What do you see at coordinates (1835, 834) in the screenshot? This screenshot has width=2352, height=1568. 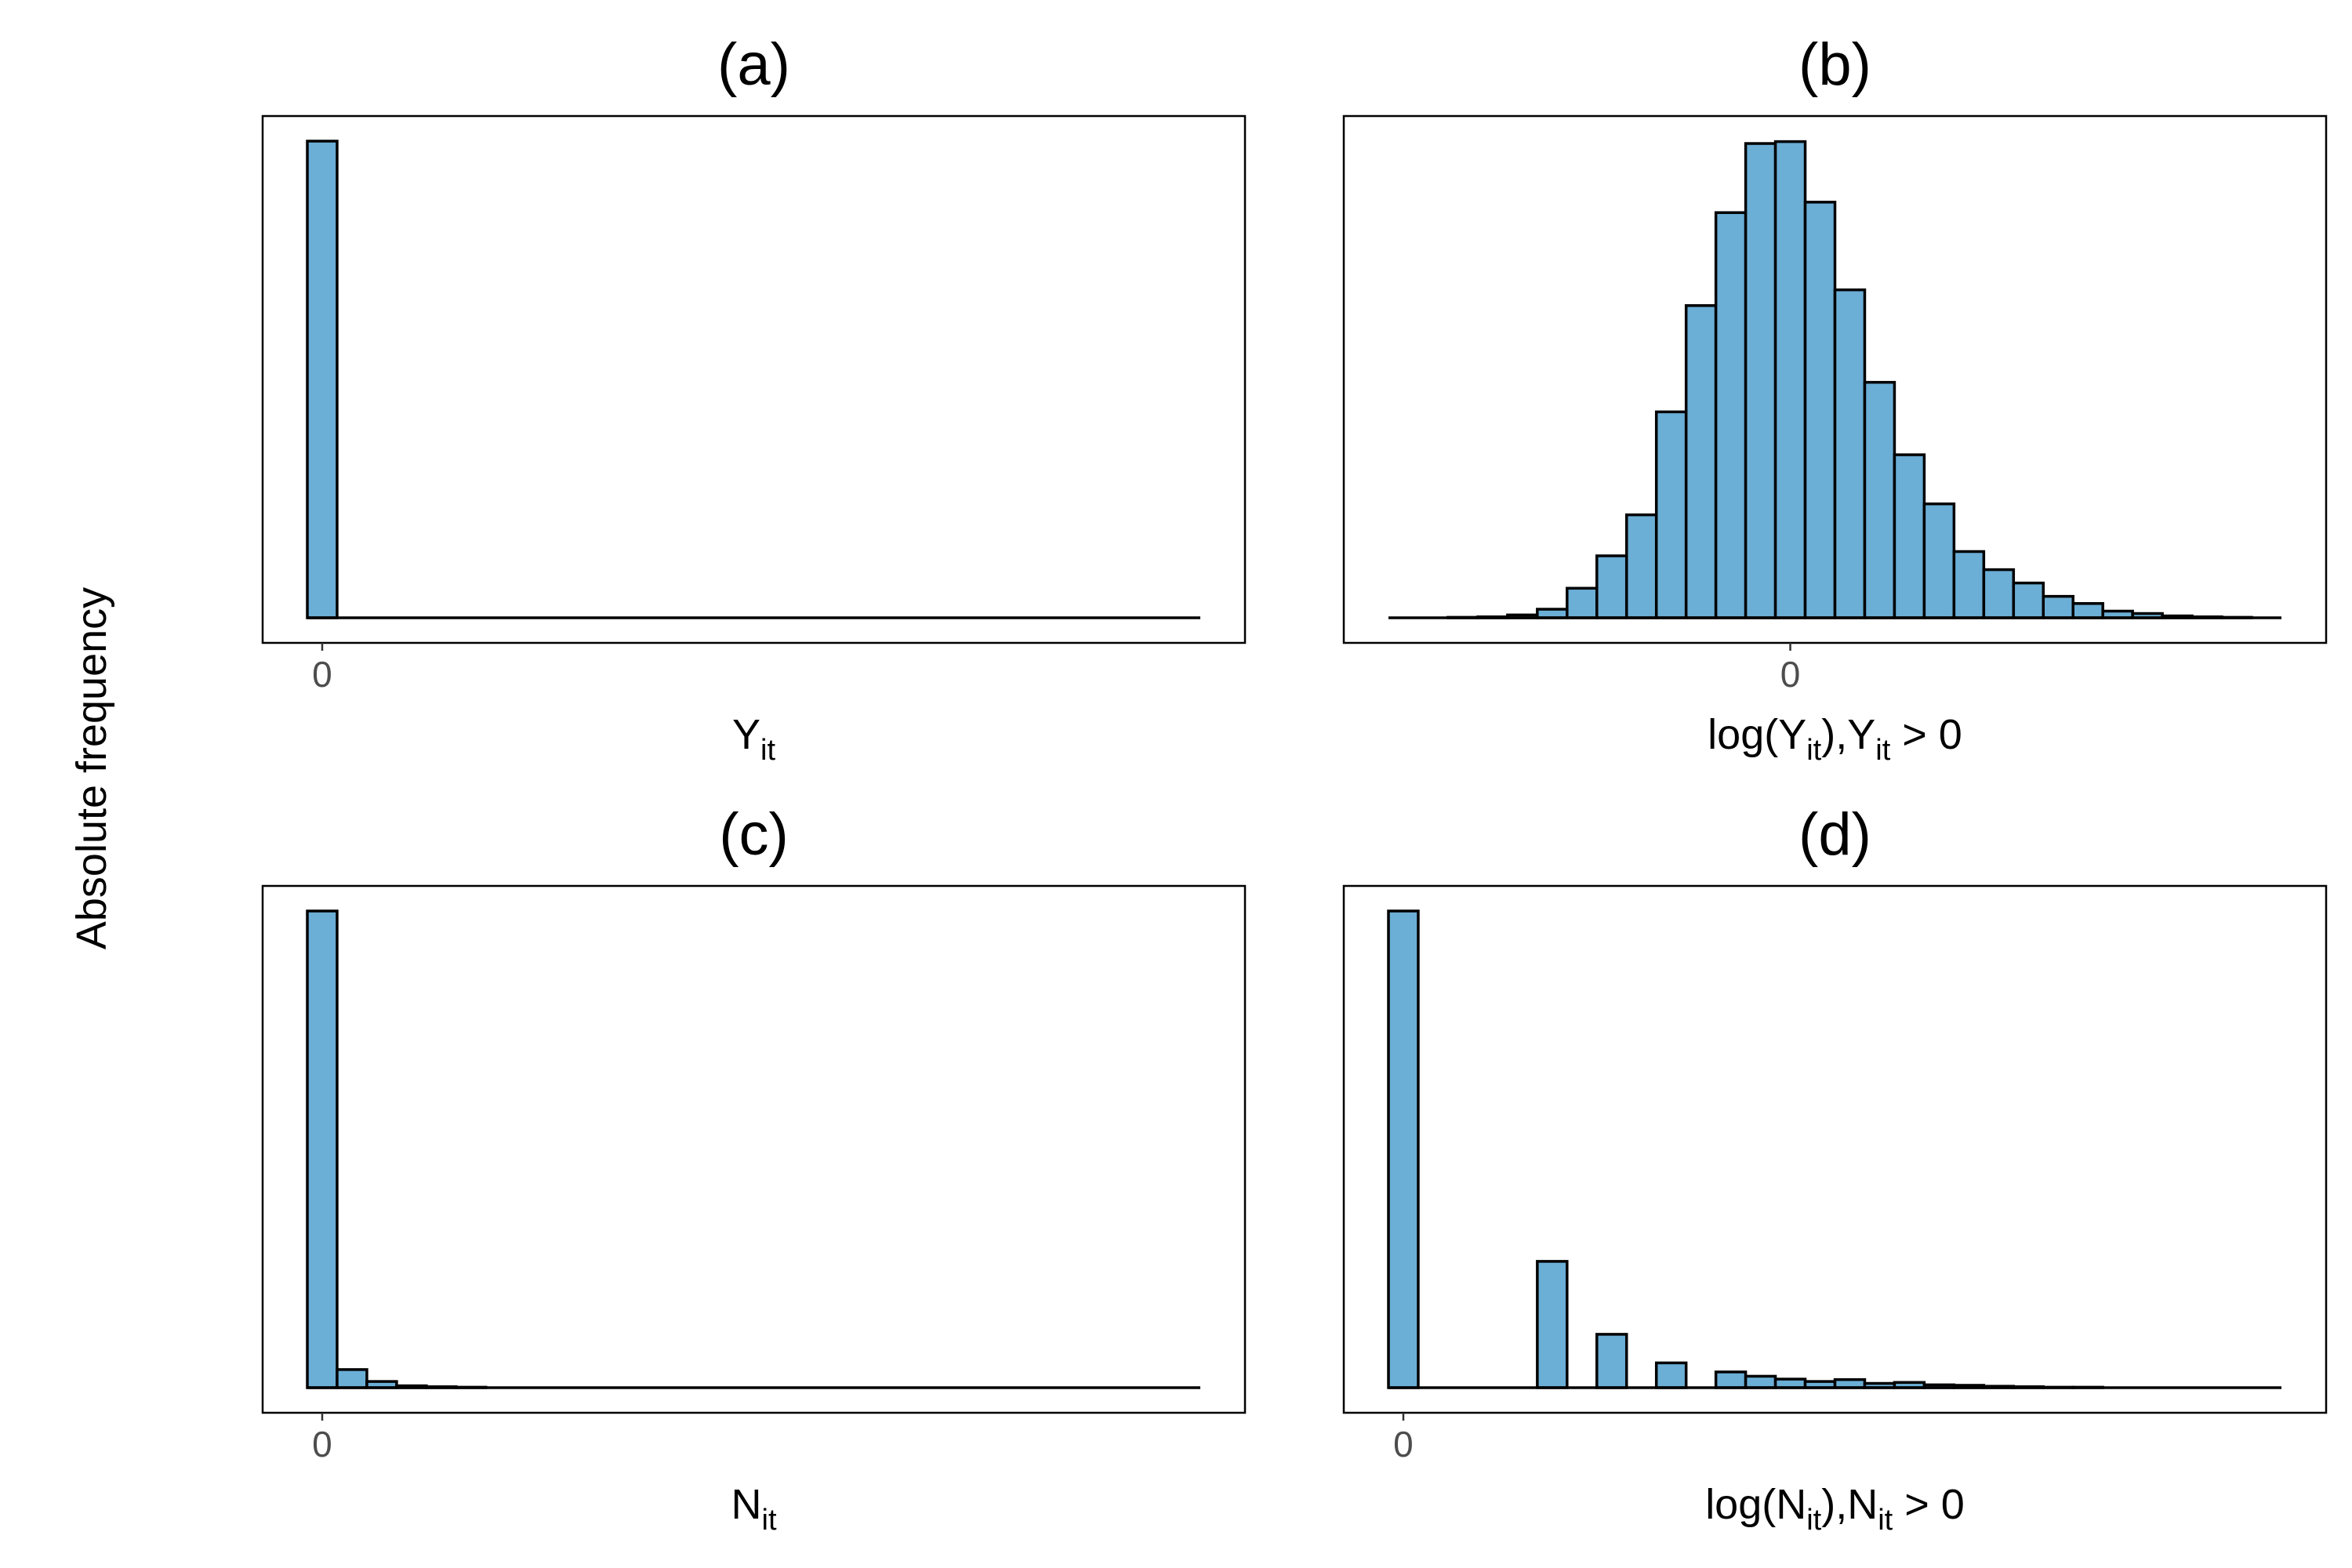 I see `panel-title: (d)` at bounding box center [1835, 834].